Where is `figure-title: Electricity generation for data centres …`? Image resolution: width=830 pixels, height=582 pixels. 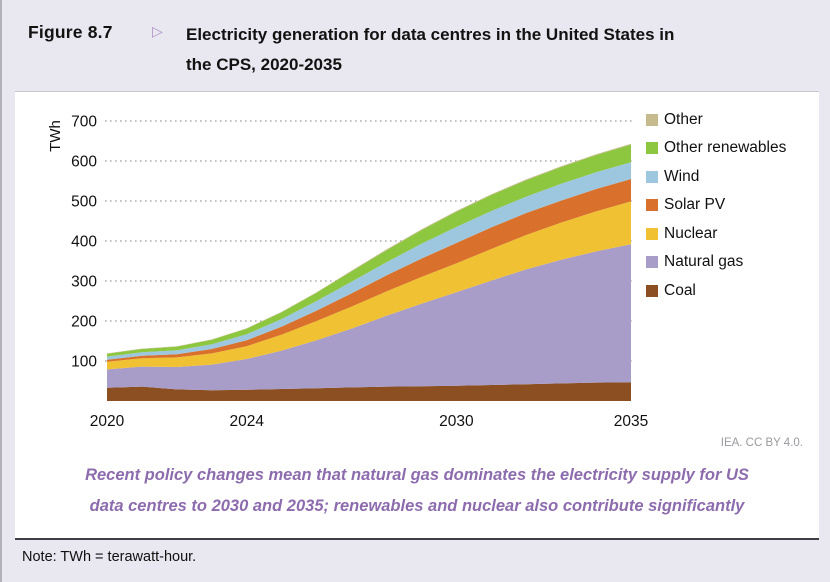
figure-title: Electricity generation for data centres … is located at coordinates (496, 50).